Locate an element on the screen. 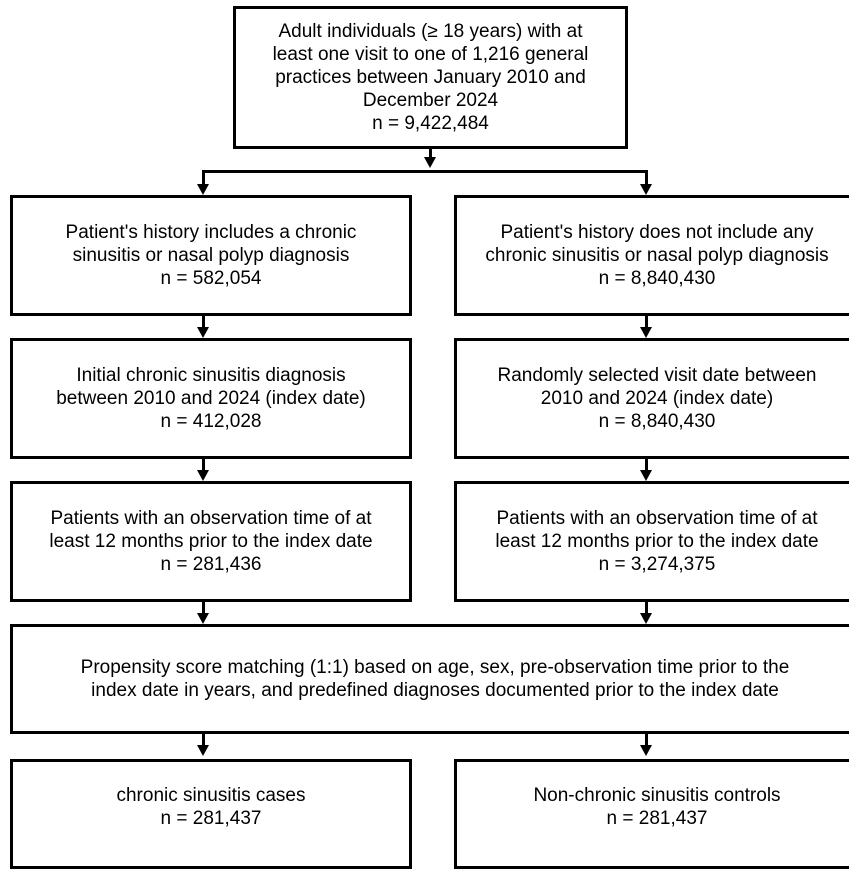 The image size is (849, 869). box-cs-cases: chronic sinusitis cases n = 281,437 is located at coordinates (211, 814).